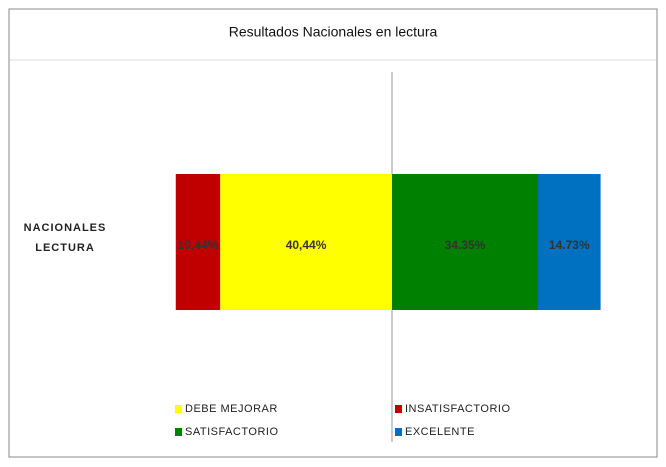 This screenshot has width=666, height=467. Describe the element at coordinates (198, 245) in the screenshot. I see `data-label: 10,44%` at that location.